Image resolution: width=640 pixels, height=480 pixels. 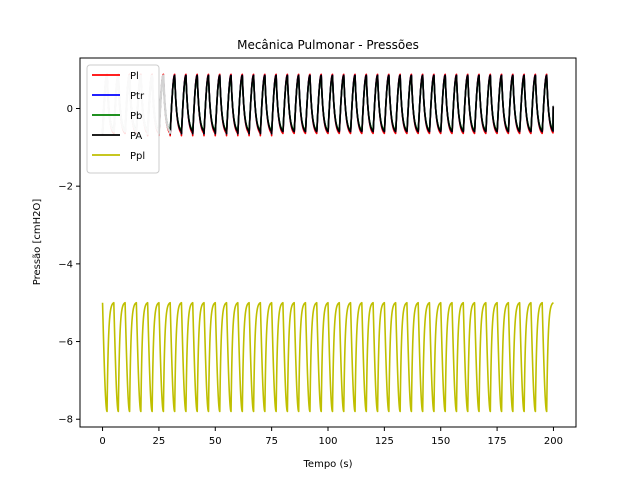 I want to click on y-tick-label: −6, so click(x=65, y=342).